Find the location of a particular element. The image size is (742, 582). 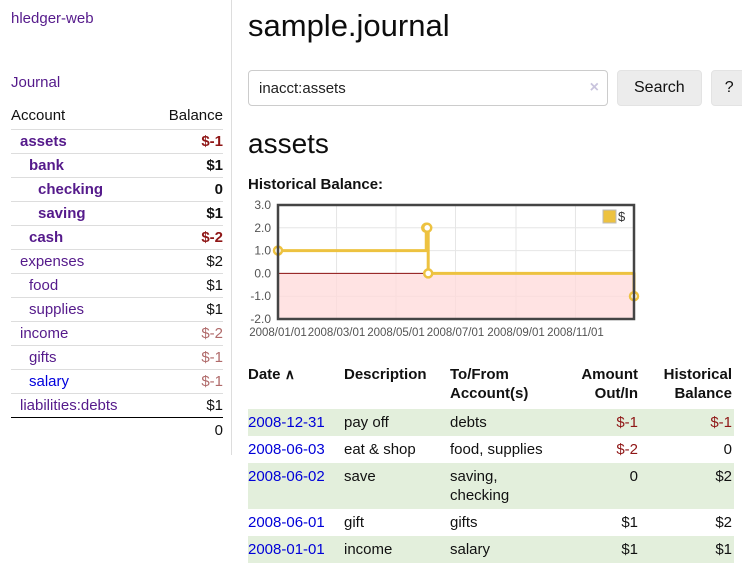

transaction-balance: $1 is located at coordinates (723, 549).